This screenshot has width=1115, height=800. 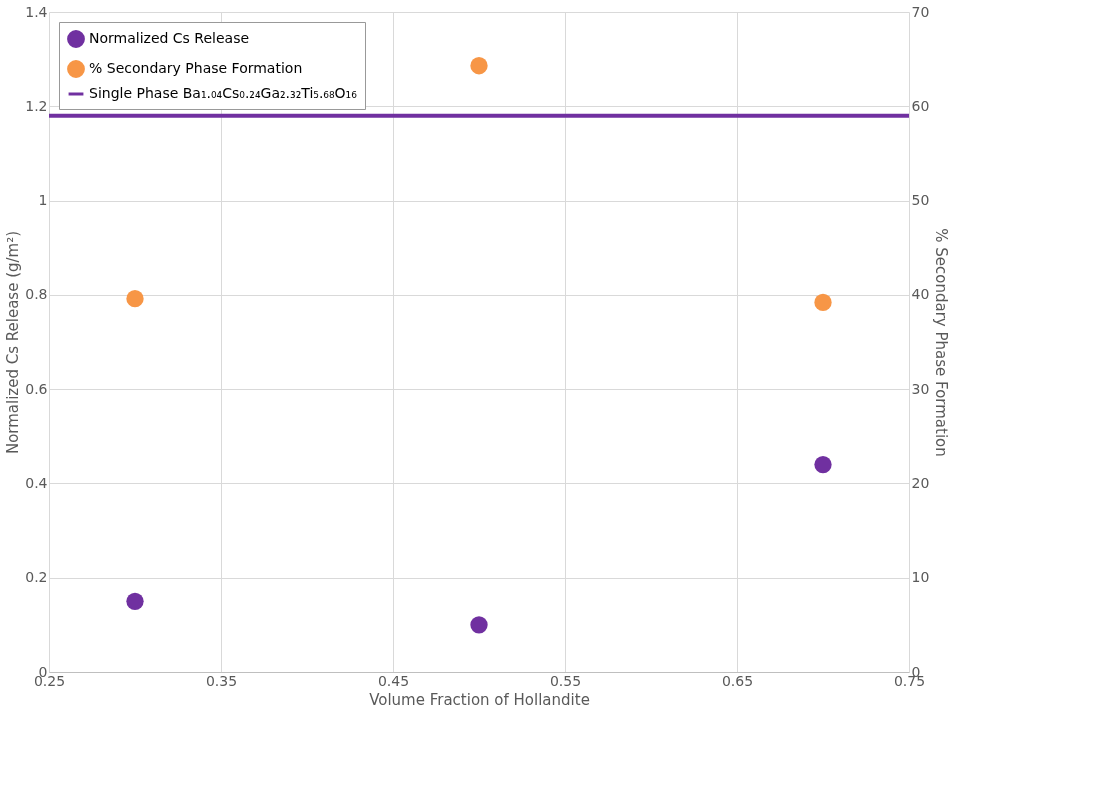 What do you see at coordinates (36, 11) in the screenshot?
I see `y-tick-label: 1.4` at bounding box center [36, 11].